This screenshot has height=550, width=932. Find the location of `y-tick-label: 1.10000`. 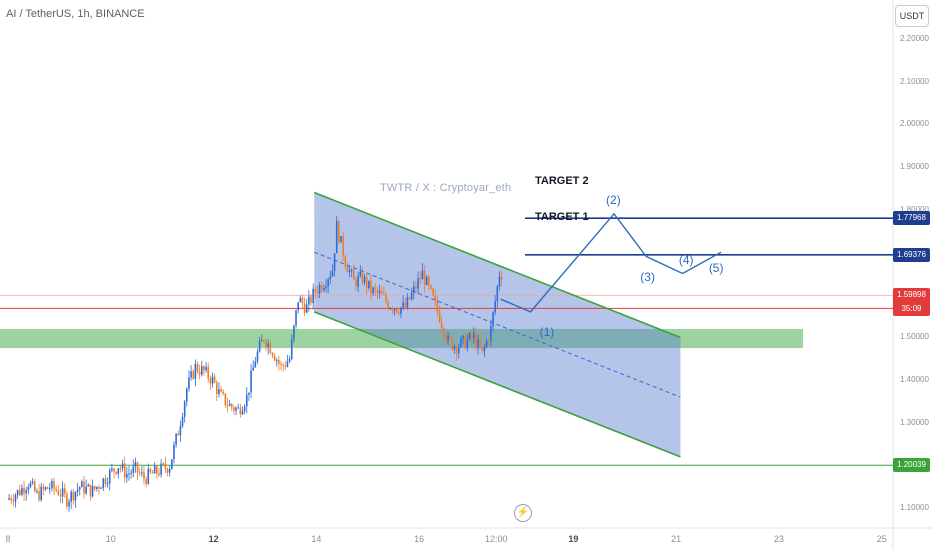

y-tick-label: 1.10000 is located at coordinates (914, 507).